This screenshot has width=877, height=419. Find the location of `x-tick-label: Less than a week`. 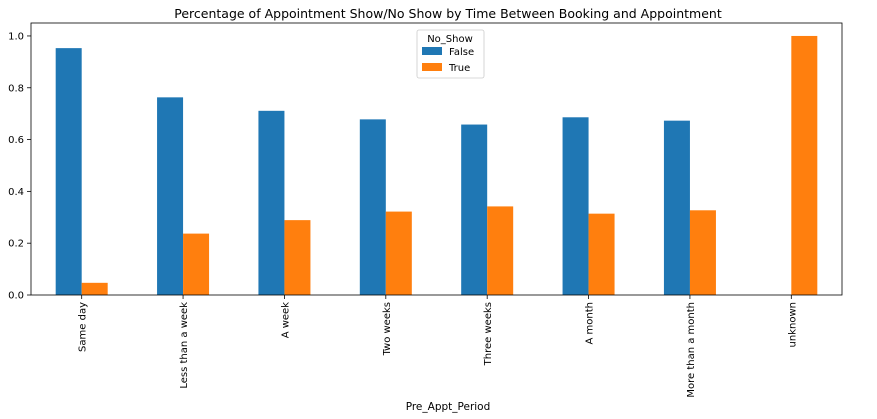

x-tick-label: Less than a week is located at coordinates (184, 345).